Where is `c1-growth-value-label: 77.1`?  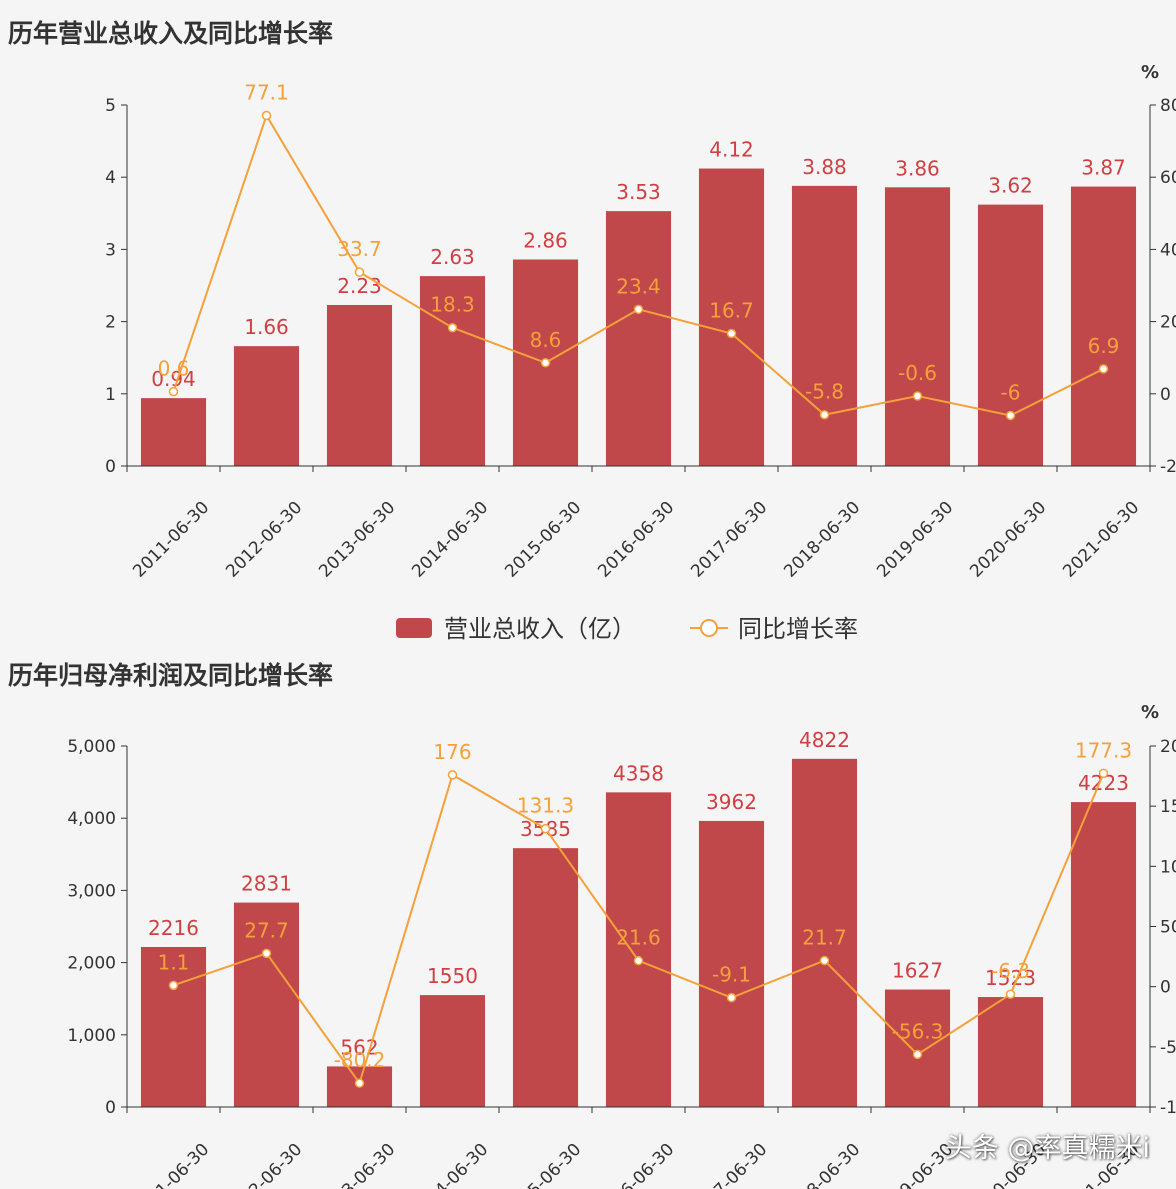
c1-growth-value-label: 77.1 is located at coordinates (266, 92).